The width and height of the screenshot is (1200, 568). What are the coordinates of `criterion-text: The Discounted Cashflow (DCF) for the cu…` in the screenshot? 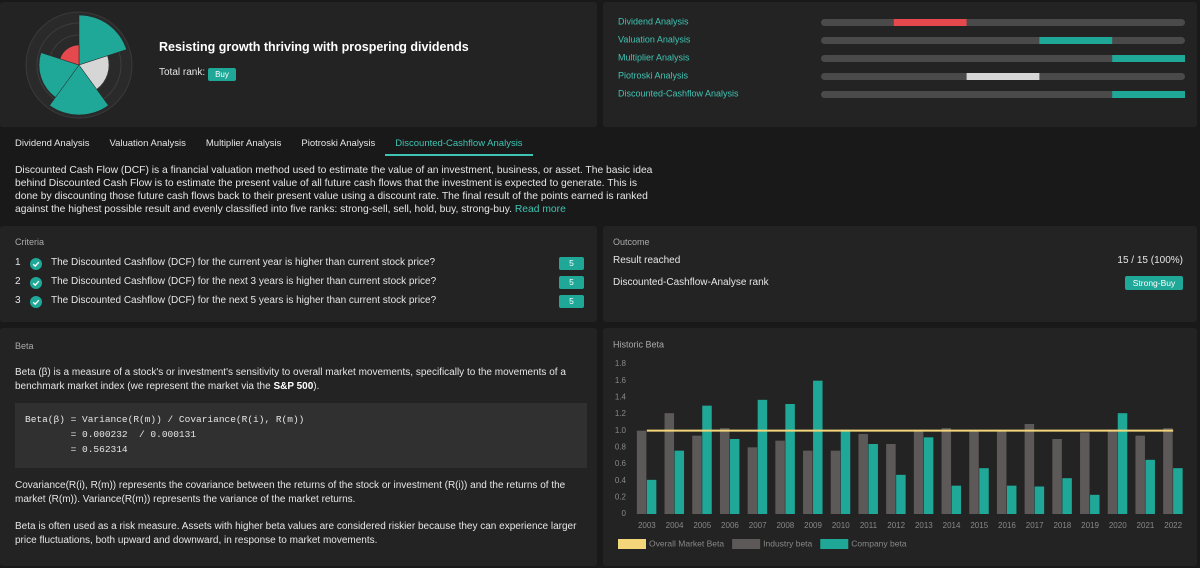 It's located at (243, 262).